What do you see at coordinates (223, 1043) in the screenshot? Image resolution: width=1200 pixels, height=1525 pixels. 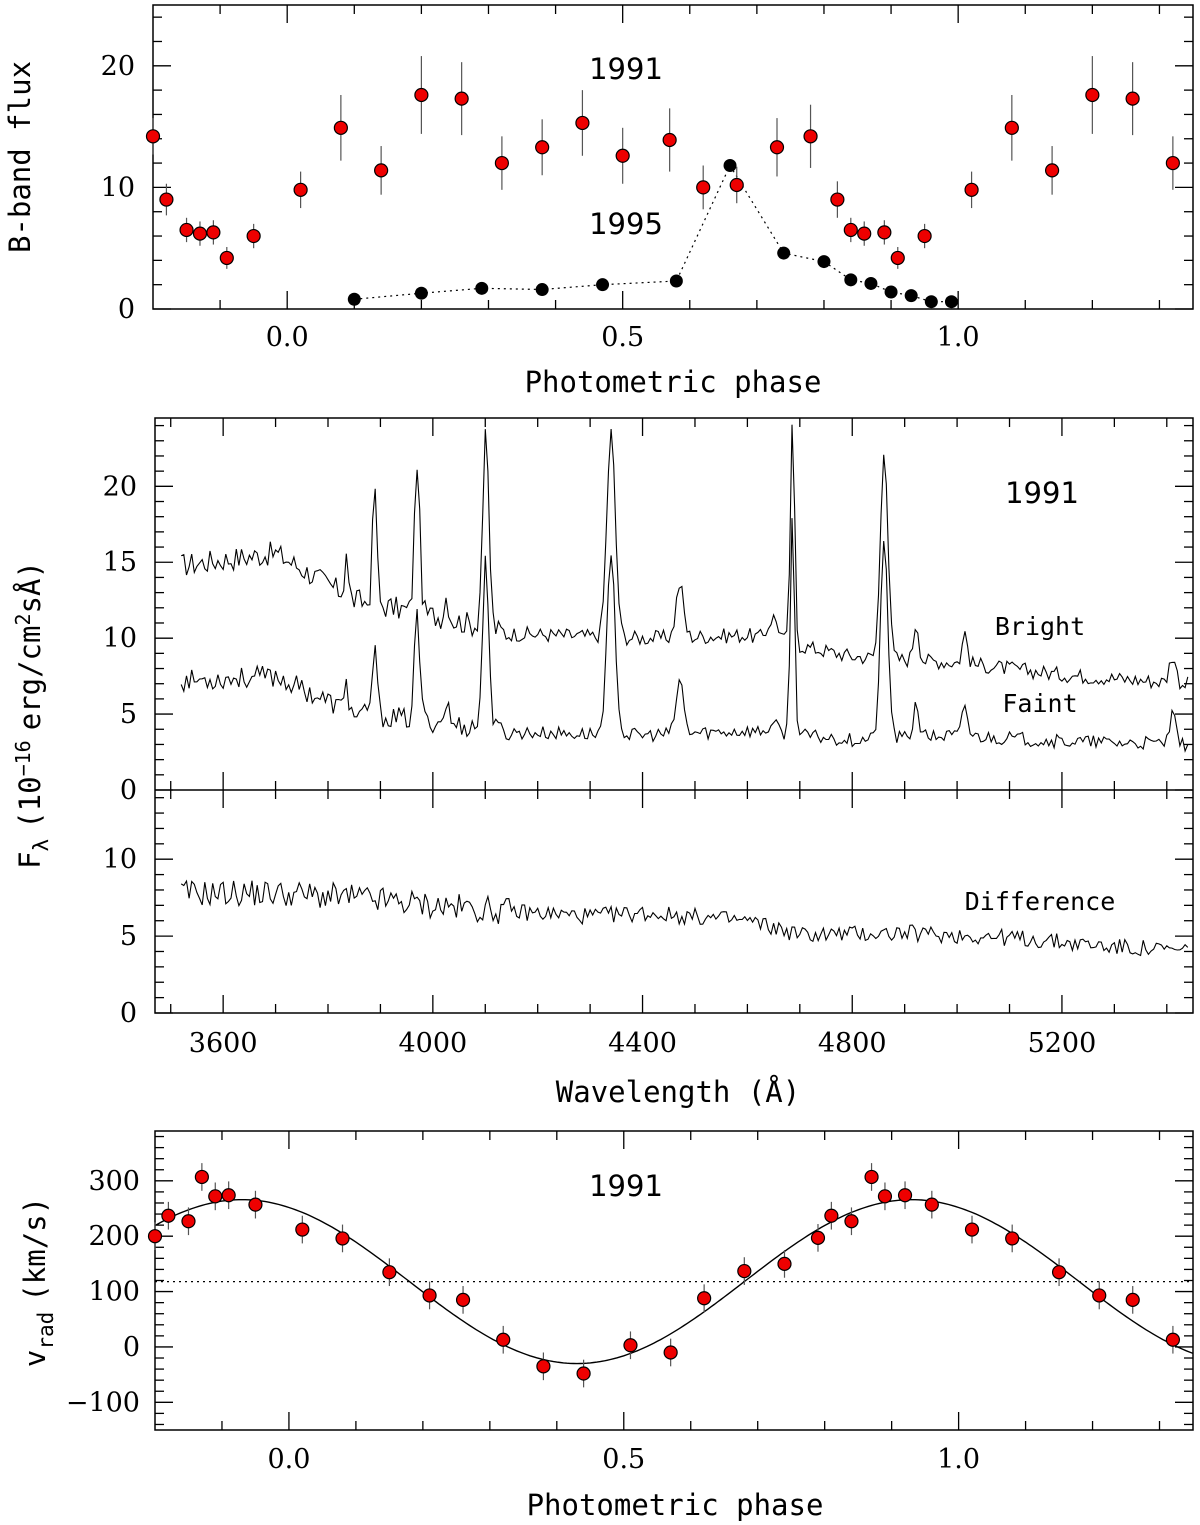 I see `x-tick-label: 3600` at bounding box center [223, 1043].